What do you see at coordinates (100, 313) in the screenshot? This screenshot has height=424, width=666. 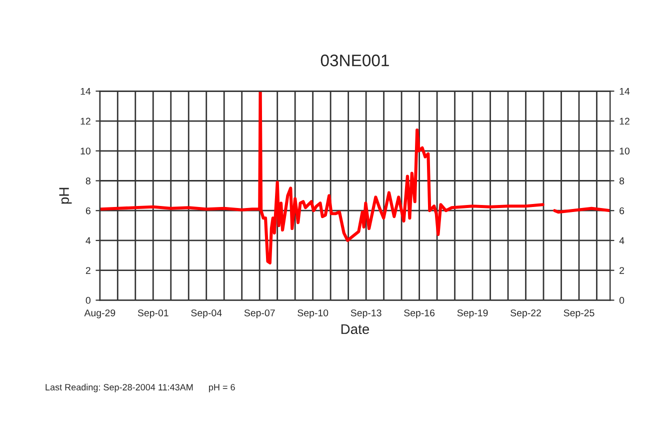 I see `x-tick-label: Aug-29` at bounding box center [100, 313].